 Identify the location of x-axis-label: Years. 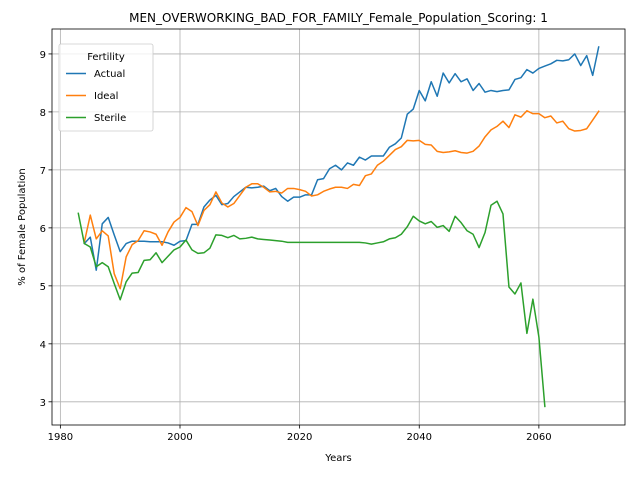
(337, 458).